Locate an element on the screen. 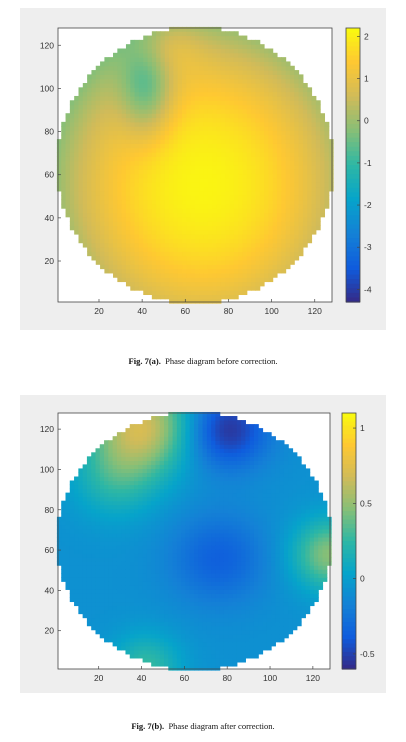  colorbar-segment is located at coordinates (353, 99).